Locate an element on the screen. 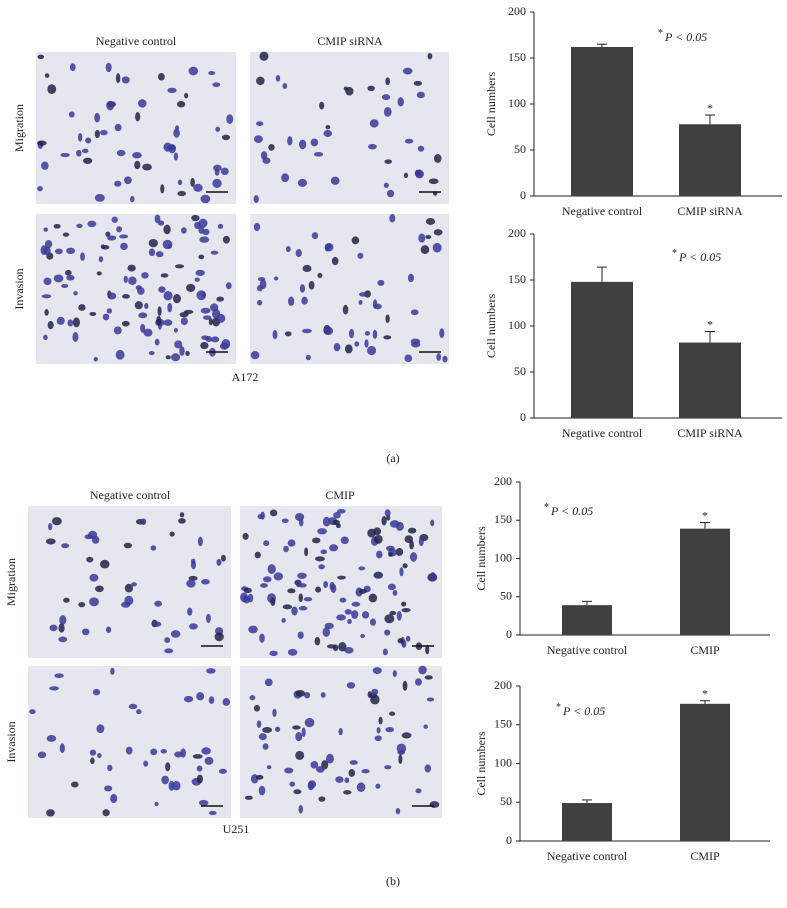 The height and width of the screenshot is (908, 787). column-label: CMIP siRNA is located at coordinates (350, 41).